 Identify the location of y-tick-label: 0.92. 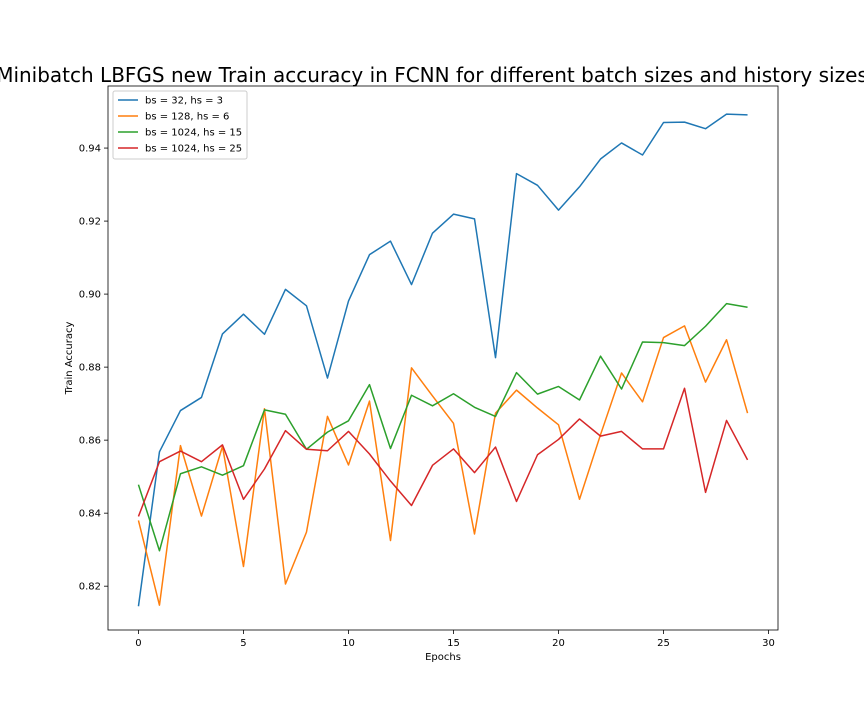
(90, 222).